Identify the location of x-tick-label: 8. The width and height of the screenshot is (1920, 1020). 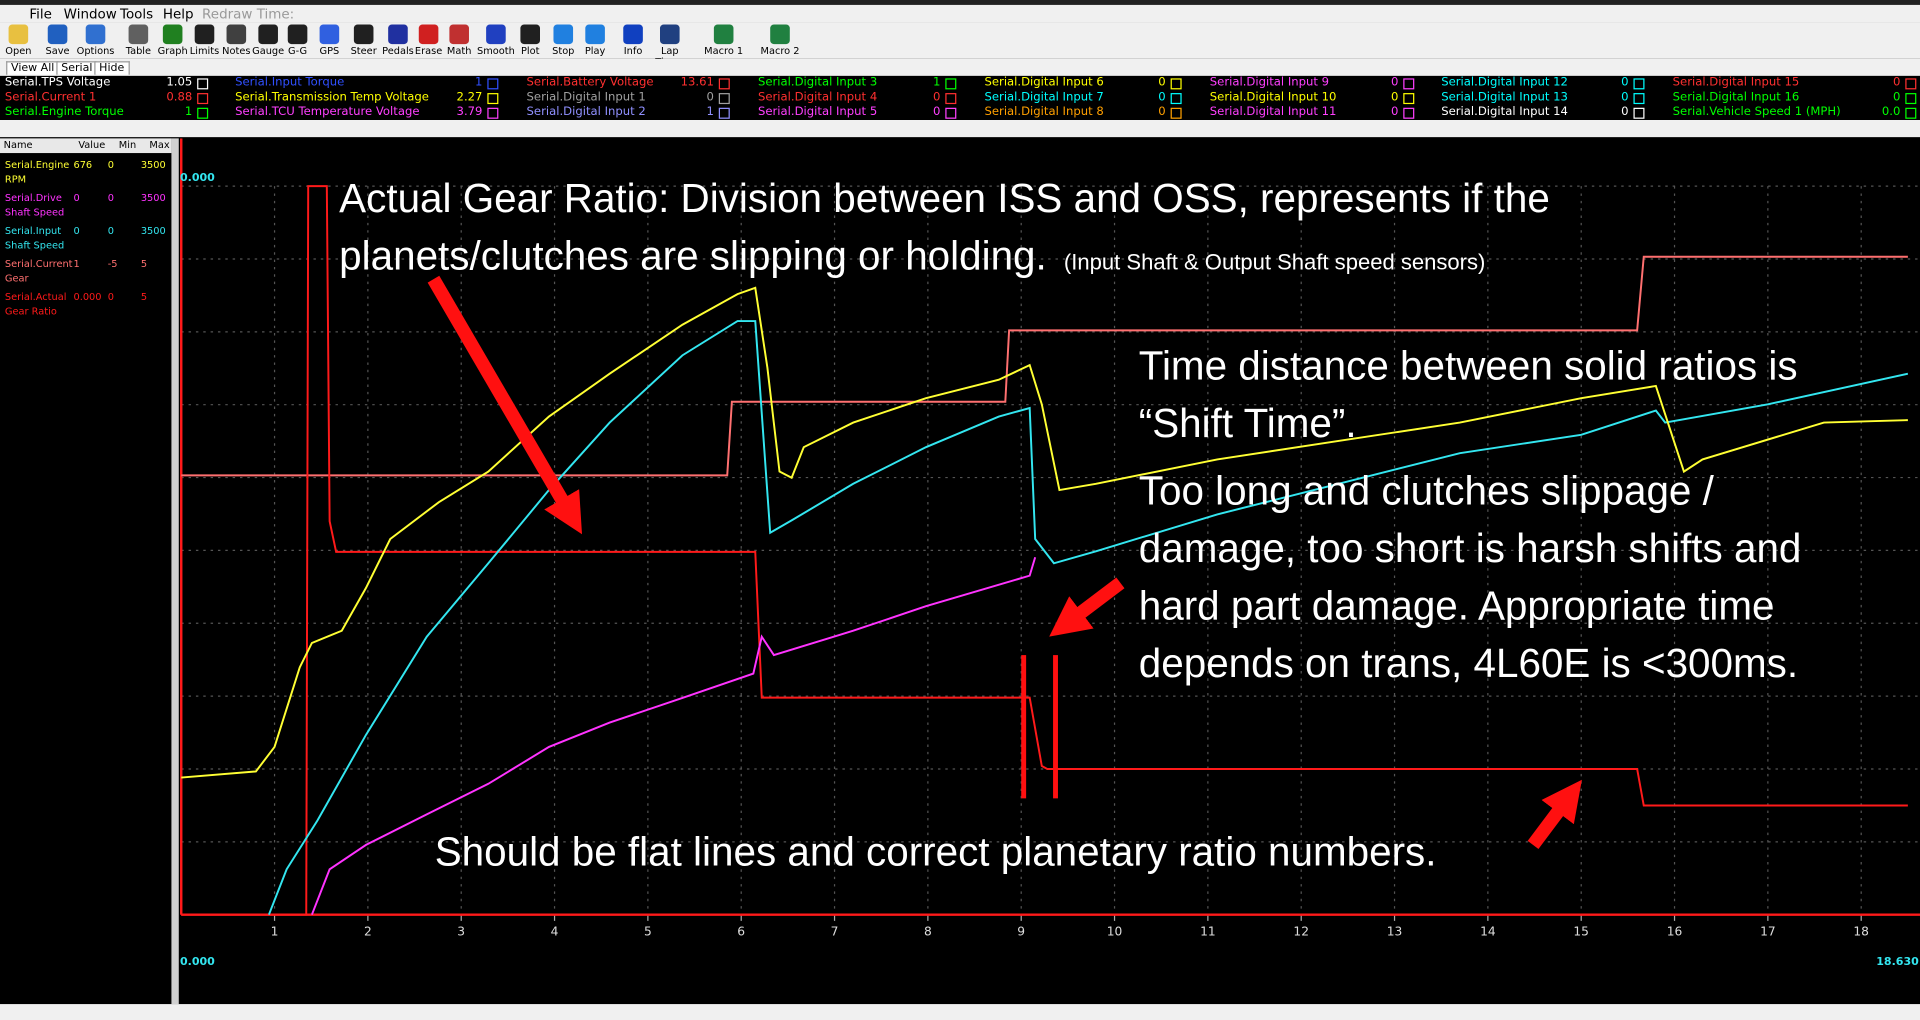
(928, 932).